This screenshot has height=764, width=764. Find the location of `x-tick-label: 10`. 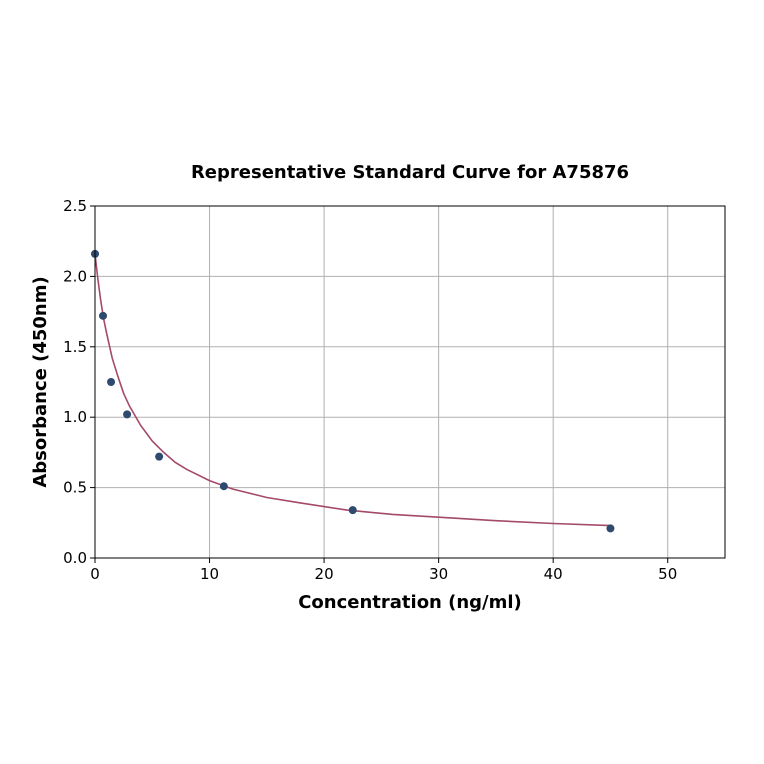

x-tick-label: 10 is located at coordinates (209, 574).